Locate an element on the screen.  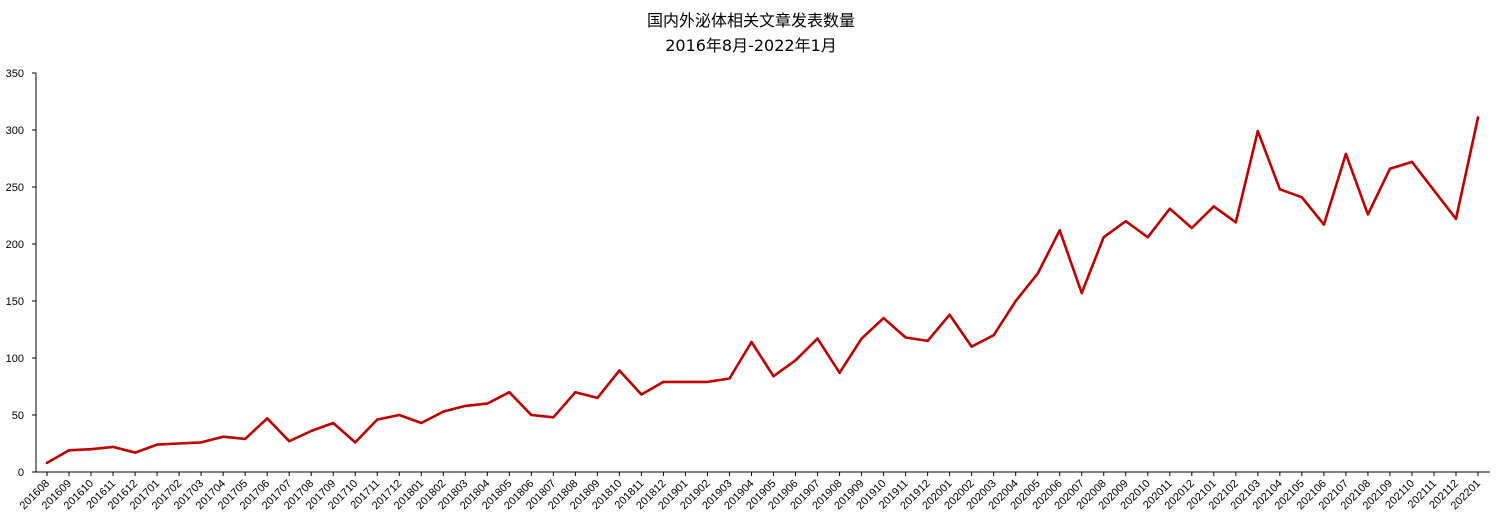
y-tick-label: 200 is located at coordinates (15, 245).